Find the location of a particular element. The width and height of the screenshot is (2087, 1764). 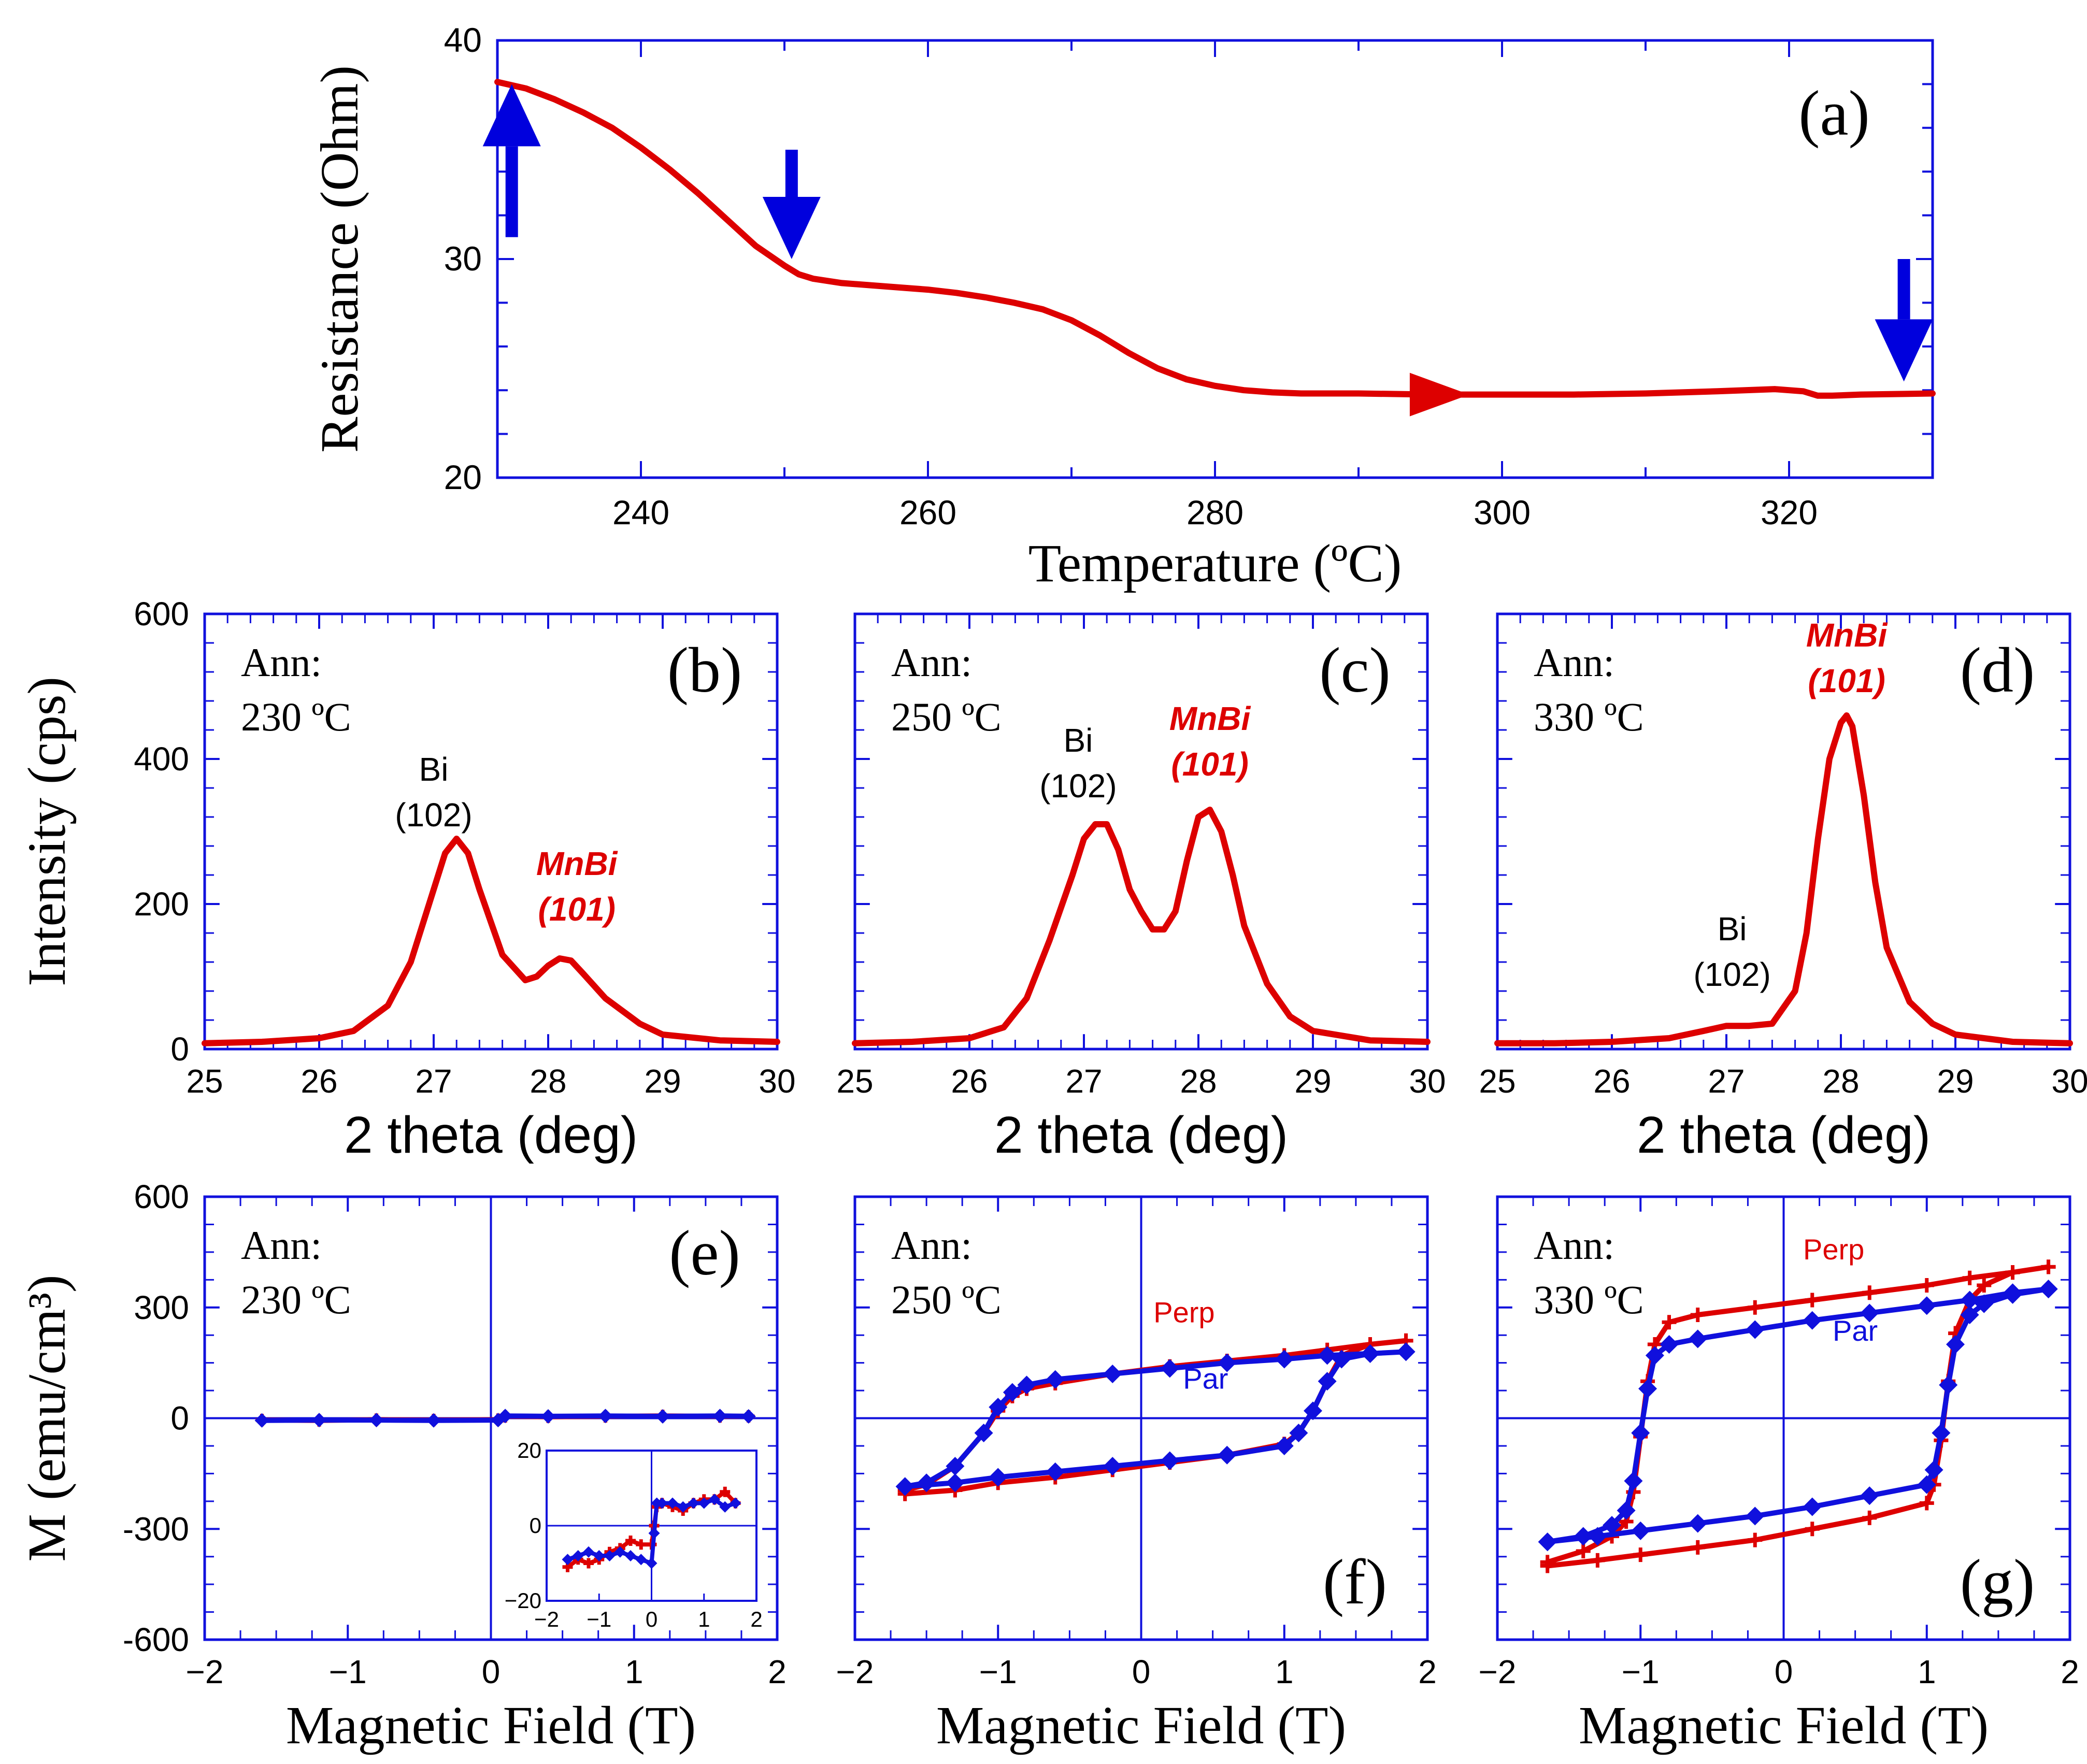

panel-g-par-loop is located at coordinates (1798, 1415).